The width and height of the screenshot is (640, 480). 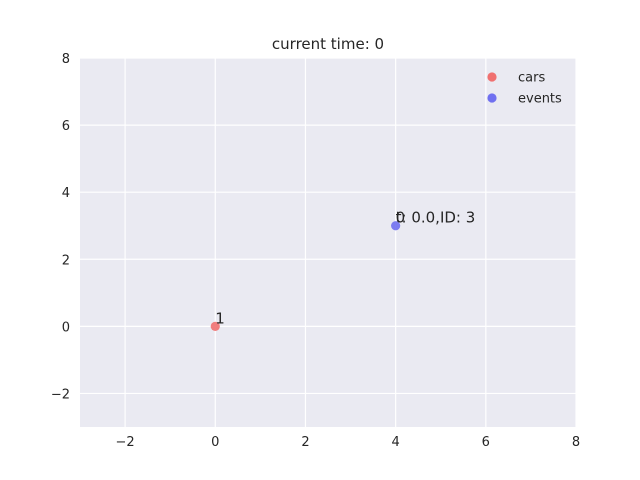 What do you see at coordinates (215, 326) in the screenshot?
I see `point-cars` at bounding box center [215, 326].